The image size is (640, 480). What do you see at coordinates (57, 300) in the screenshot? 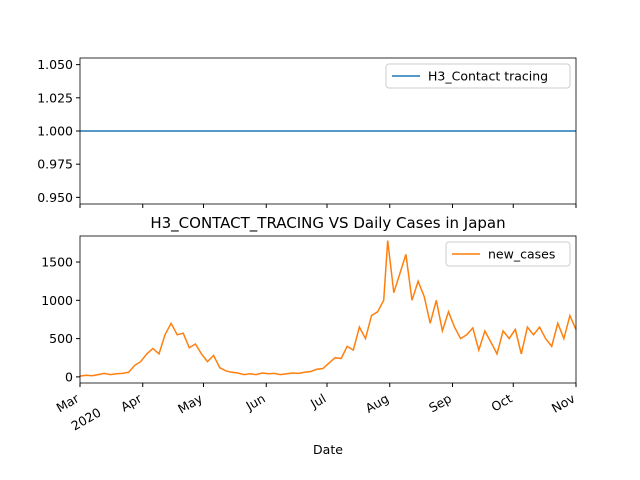
I see `y-tick-label: 1000` at bounding box center [57, 300].